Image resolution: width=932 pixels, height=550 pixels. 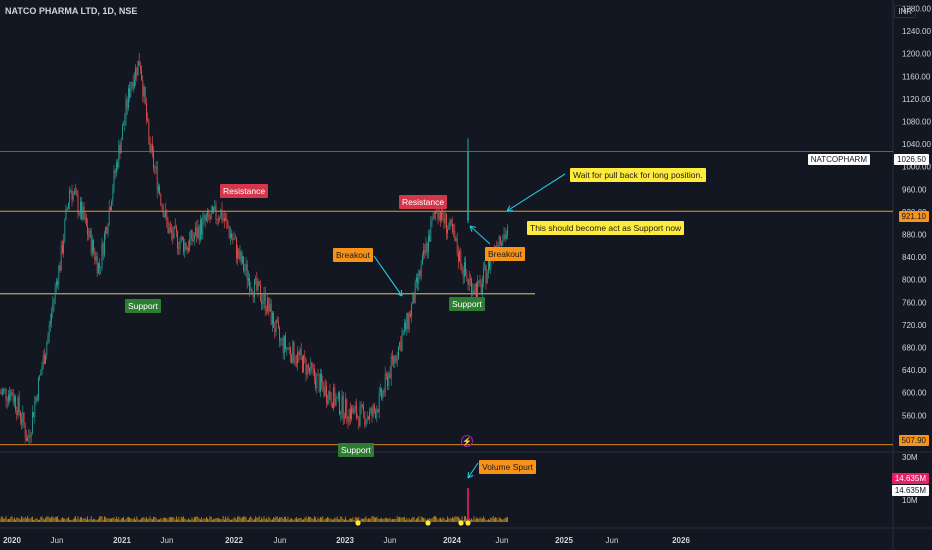 I want to click on price-tick-label: 1000.00, so click(x=916, y=167).